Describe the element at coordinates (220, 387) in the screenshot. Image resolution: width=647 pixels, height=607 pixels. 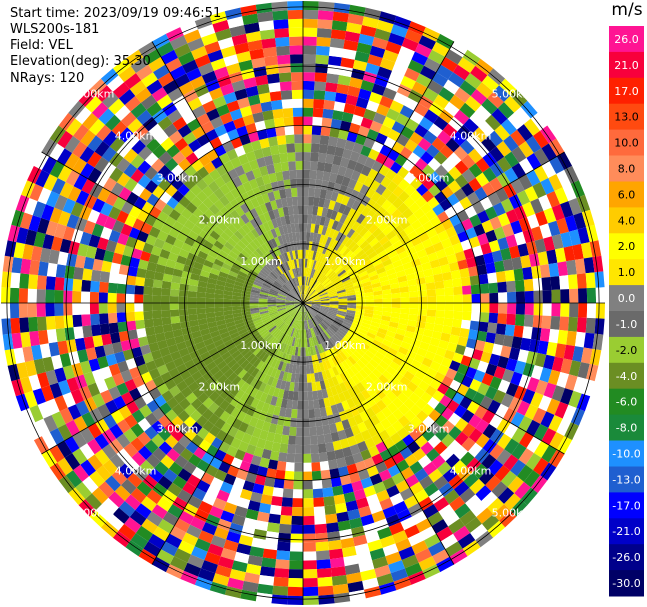
I see `range-ring-label: 2.00km` at that location.